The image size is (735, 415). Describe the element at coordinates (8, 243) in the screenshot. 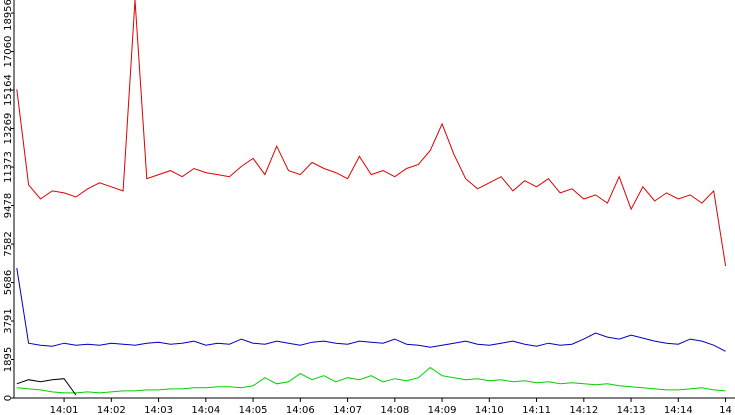

I see `y-tick-label: 7582` at that location.